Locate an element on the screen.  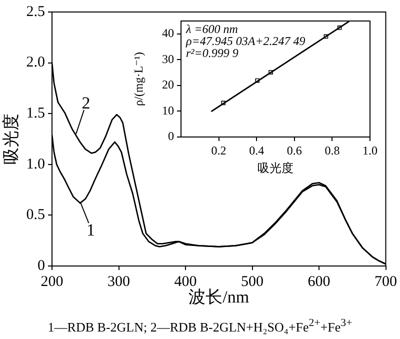
y-axis-title: ρ/(mg·L⁻¹) is located at coordinates (138, 79).